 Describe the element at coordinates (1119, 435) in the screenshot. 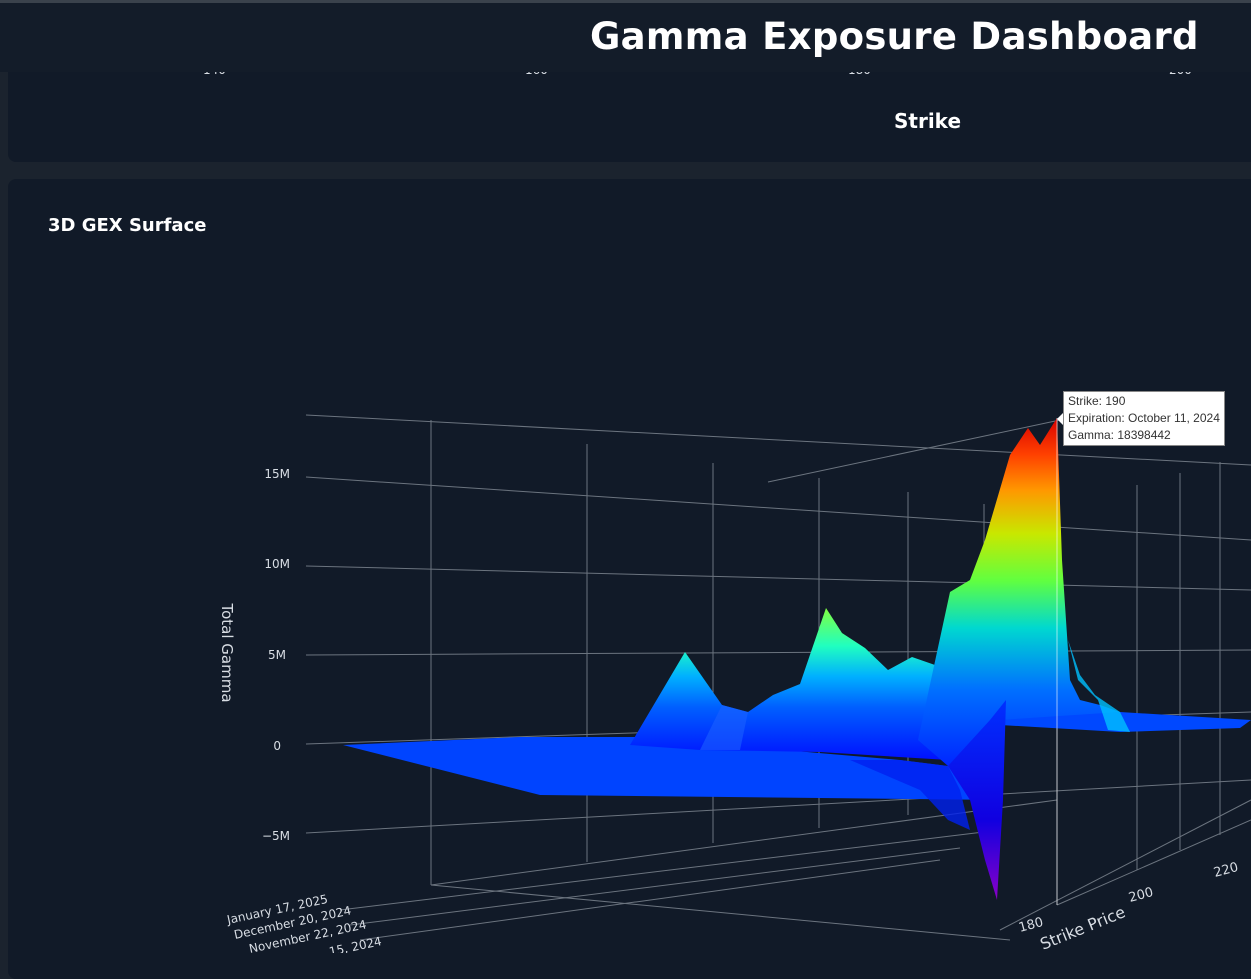

I see `tooltip-gamma: Gamma: 18398442` at that location.